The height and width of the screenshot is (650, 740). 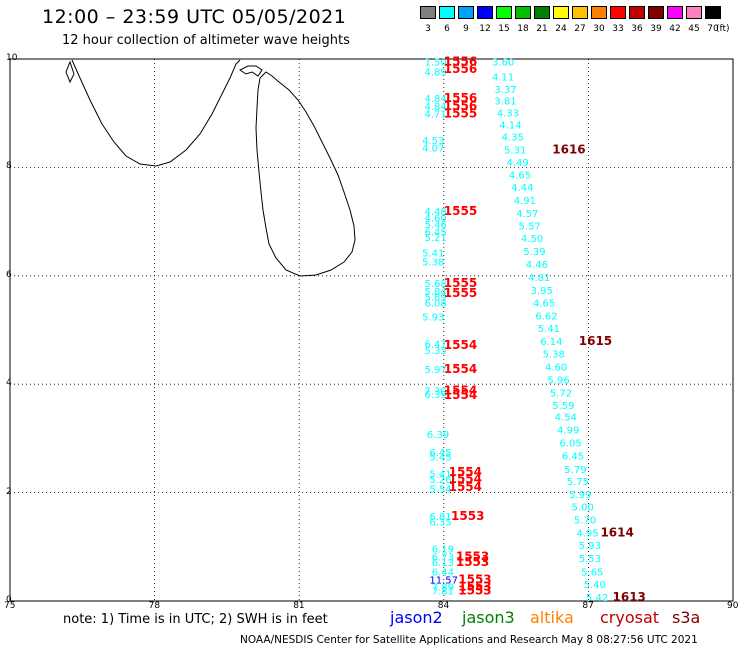 I want to click on wave-height-label: 5.65, so click(x=592, y=573).